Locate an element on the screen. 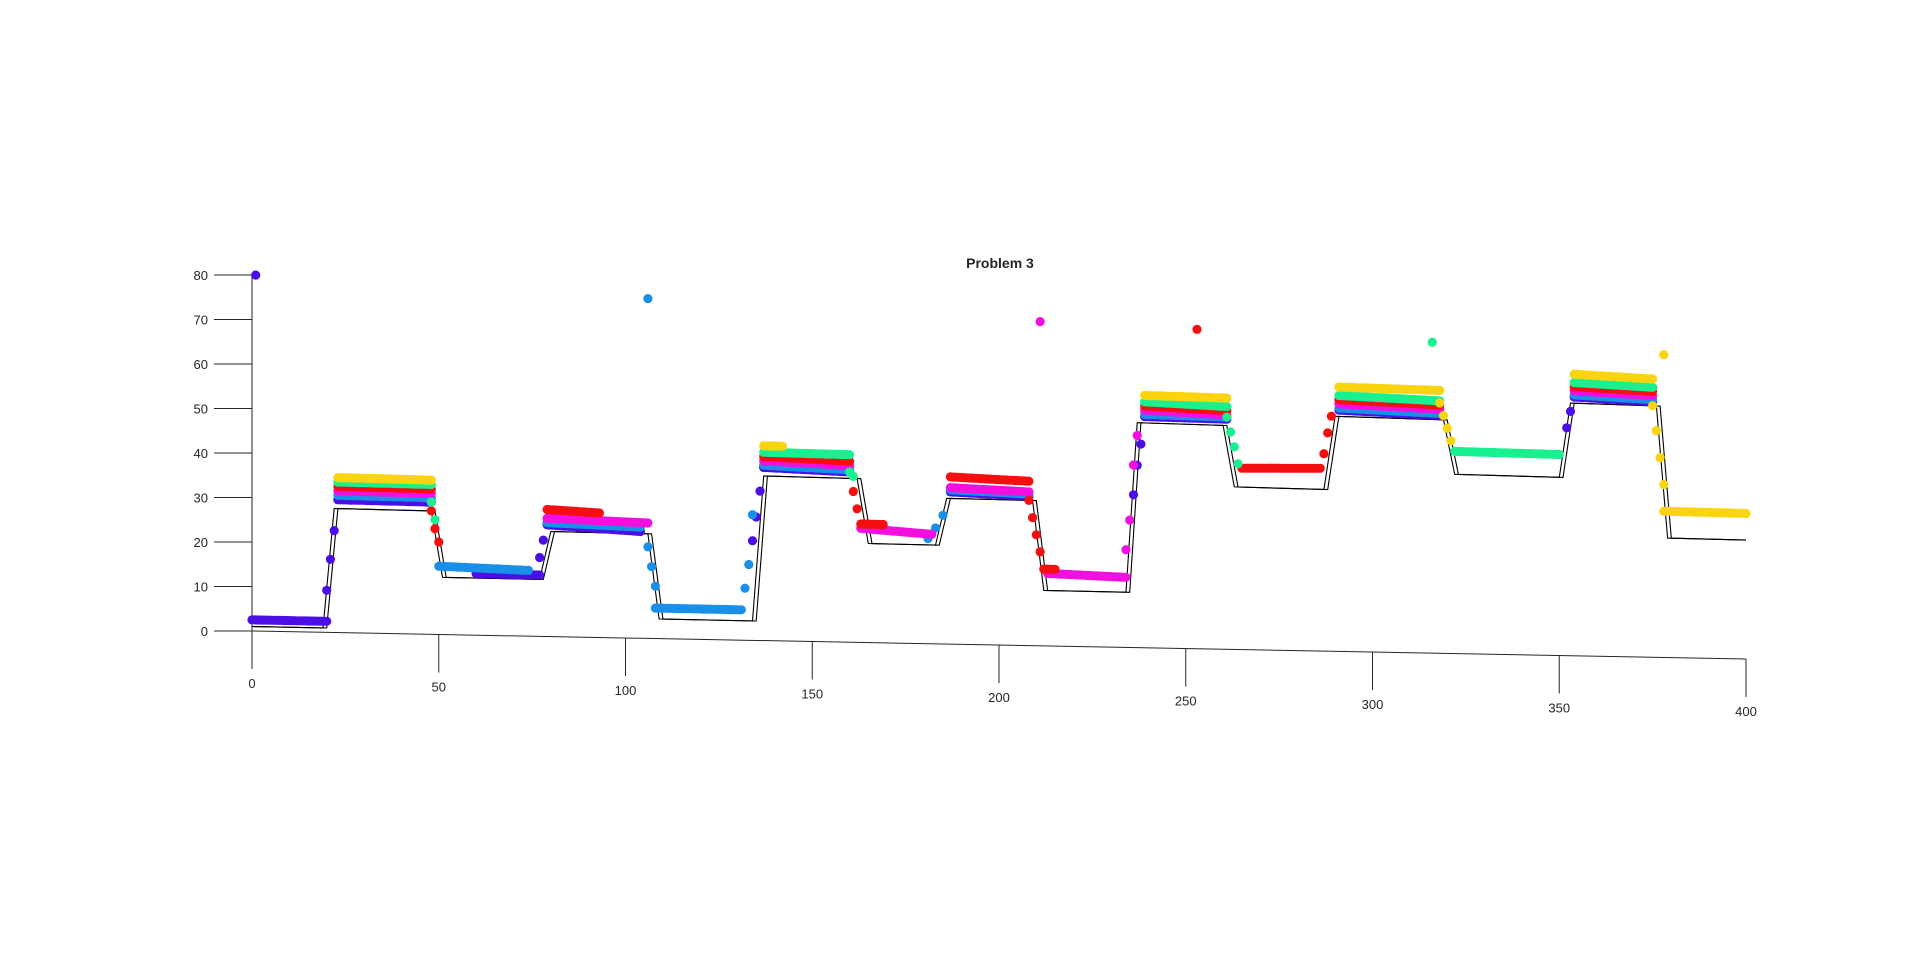  x-tick-label: 400 is located at coordinates (1746, 711).